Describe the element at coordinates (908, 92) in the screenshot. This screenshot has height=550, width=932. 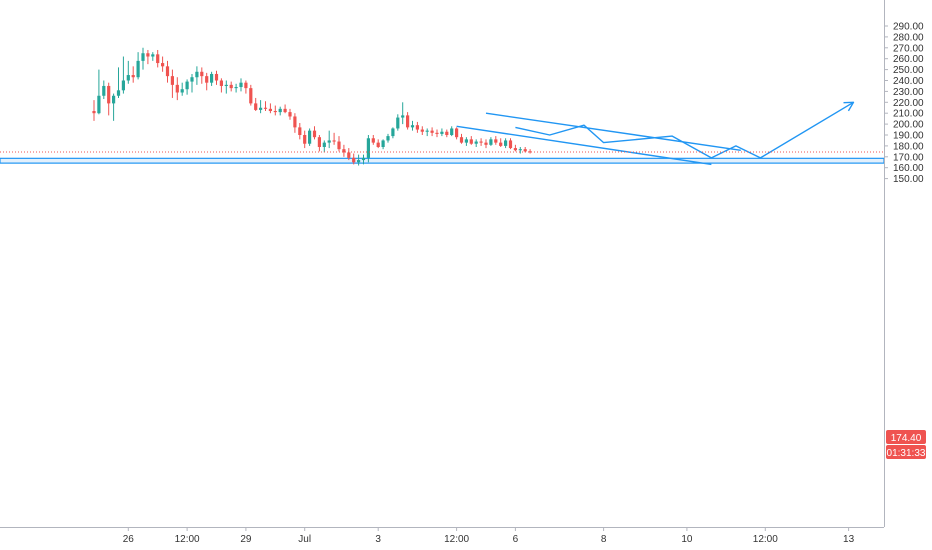
I see `price-tick-label: 230.00` at that location.